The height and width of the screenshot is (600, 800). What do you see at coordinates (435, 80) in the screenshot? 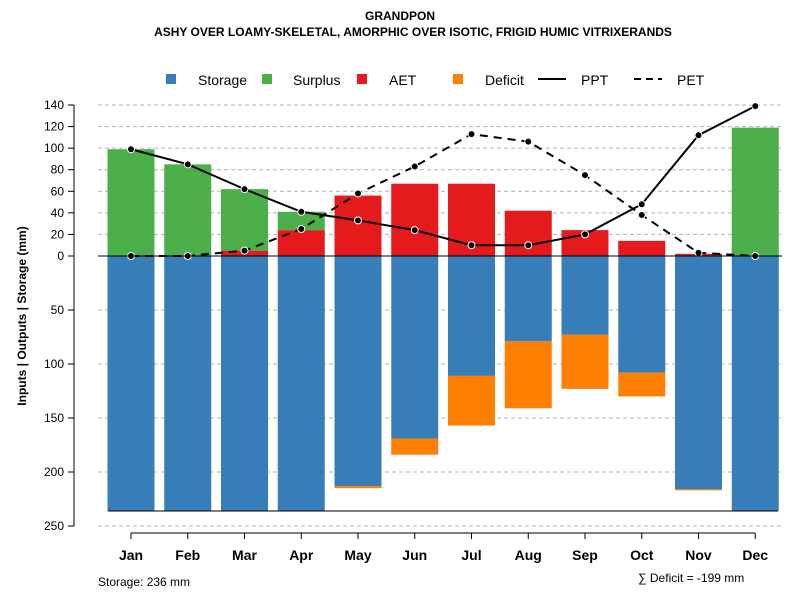
I see `legend: Storage Surplus AET Deficit PPT PET` at bounding box center [435, 80].